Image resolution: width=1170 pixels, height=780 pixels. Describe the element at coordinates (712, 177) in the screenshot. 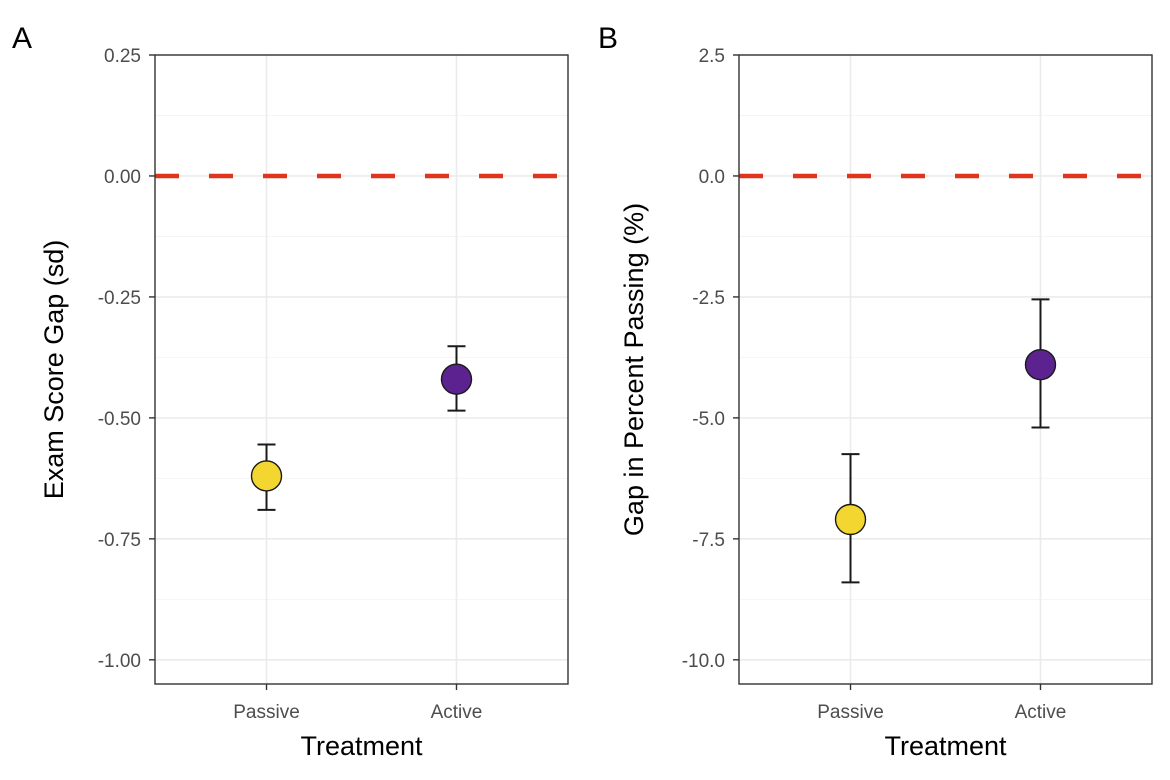

I see `y-tick-label: 0.0` at that location.